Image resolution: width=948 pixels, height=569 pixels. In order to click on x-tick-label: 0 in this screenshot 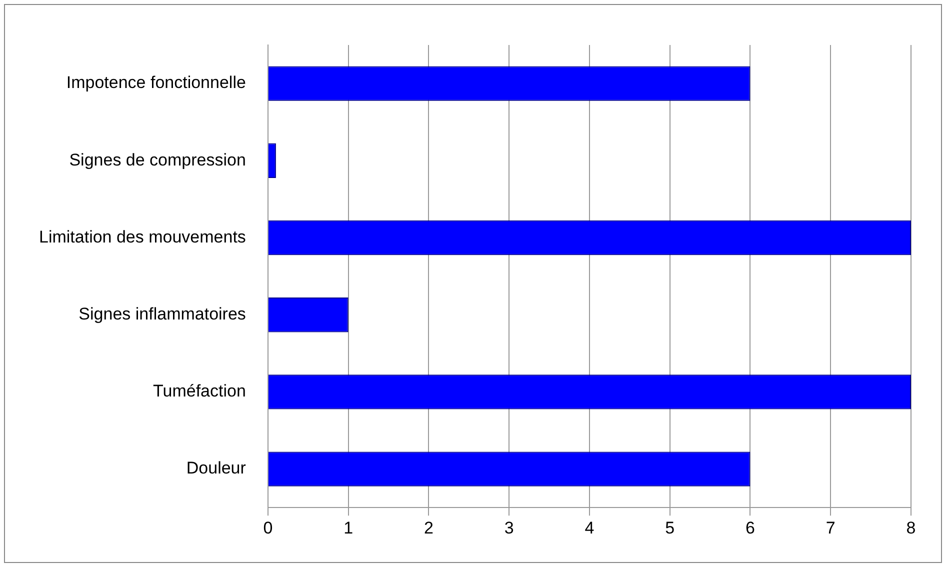, I will do `click(268, 528)`.